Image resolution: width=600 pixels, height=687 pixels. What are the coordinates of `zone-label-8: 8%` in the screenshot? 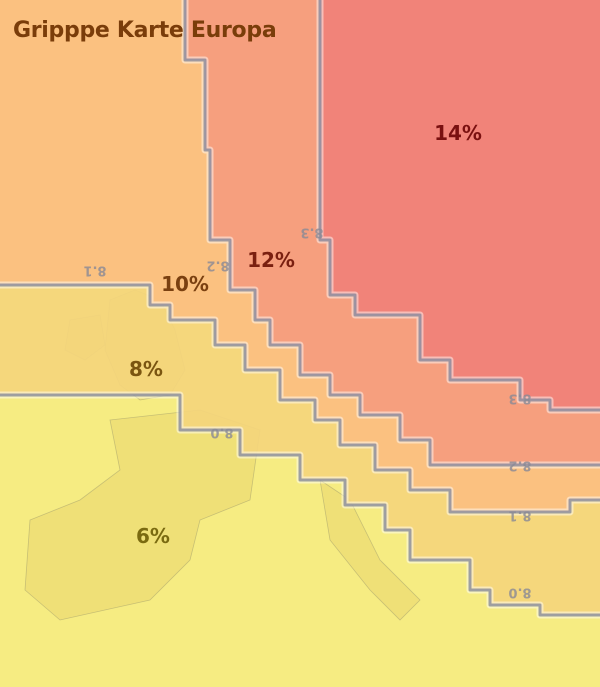 It's located at (146, 369).